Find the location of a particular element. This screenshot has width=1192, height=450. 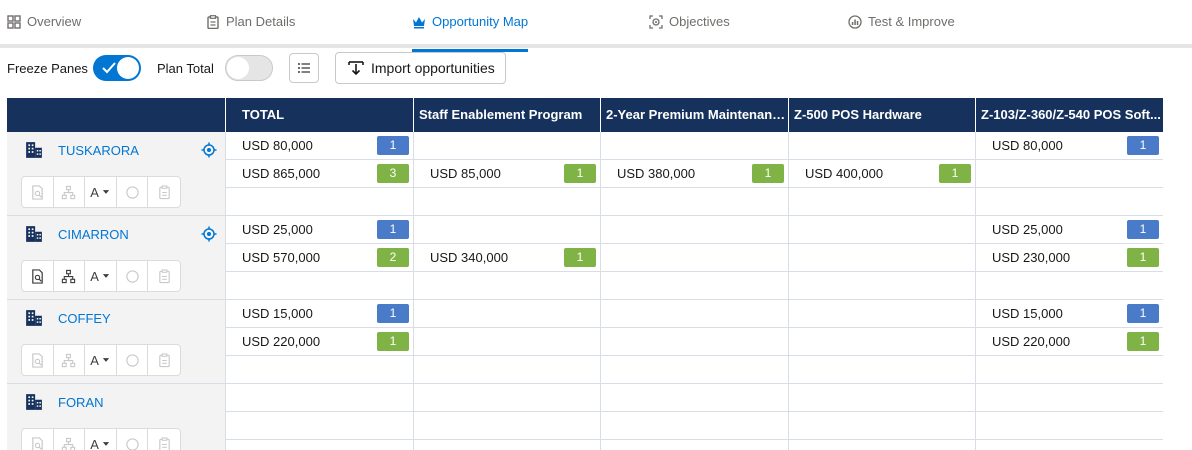

freeze-panes-toggle is located at coordinates (117, 68).